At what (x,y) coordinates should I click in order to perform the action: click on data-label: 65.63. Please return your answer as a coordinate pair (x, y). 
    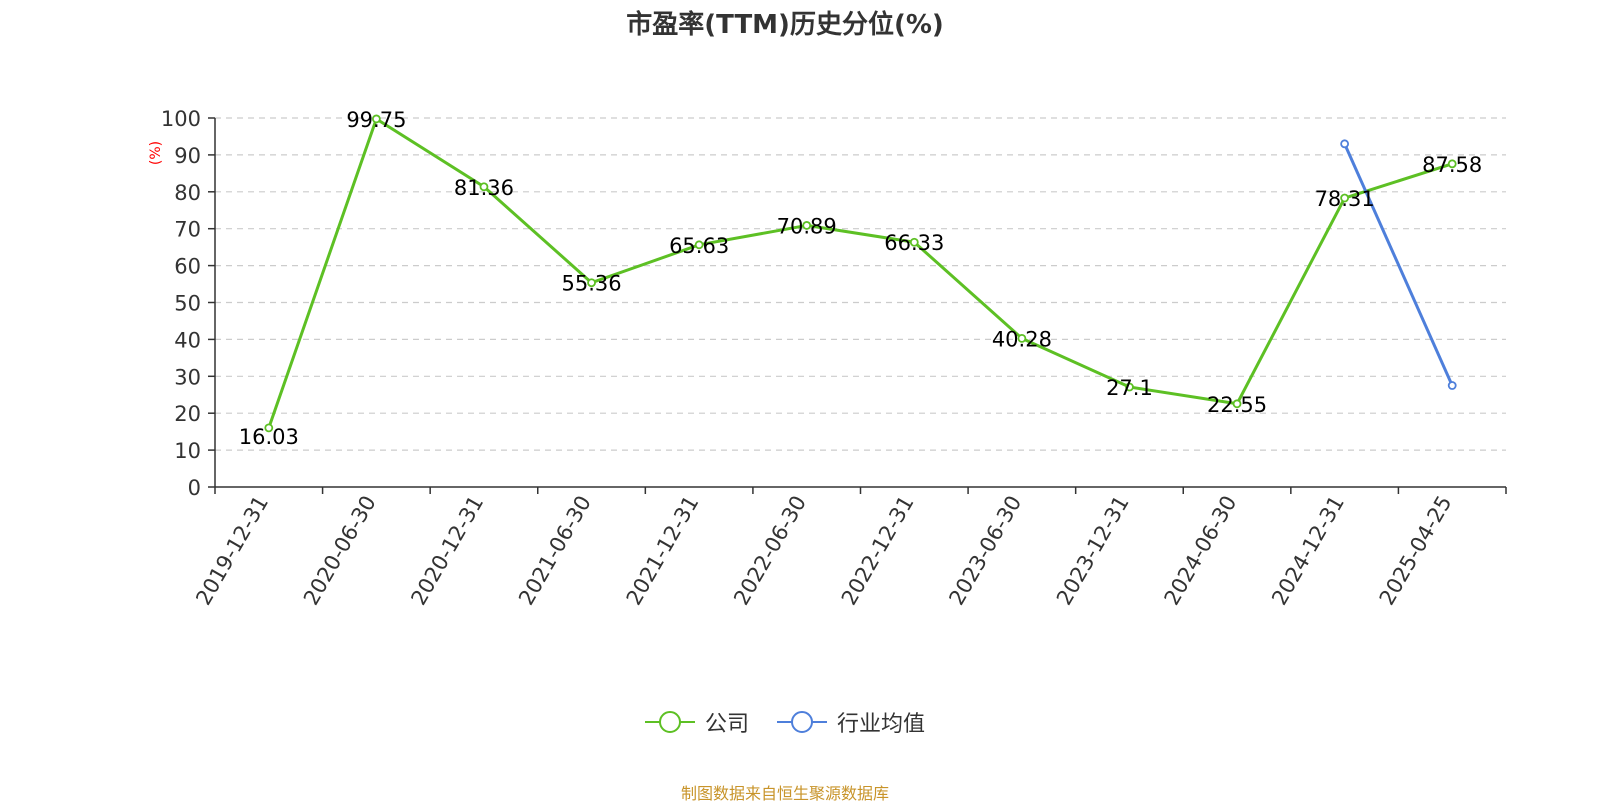
    Looking at the image, I should click on (699, 246).